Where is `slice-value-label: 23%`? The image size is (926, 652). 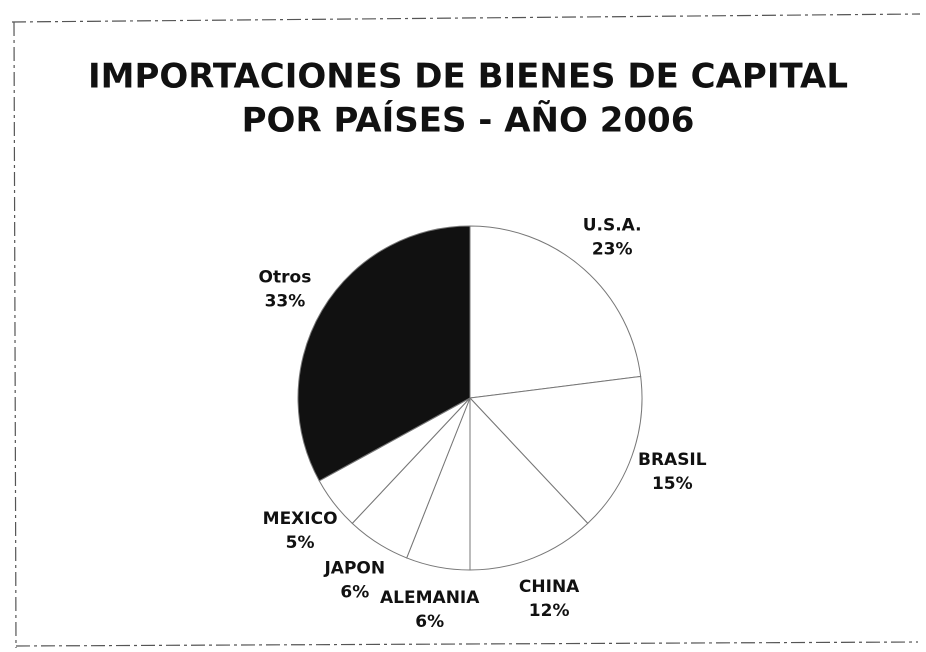 slice-value-label: 23% is located at coordinates (612, 250).